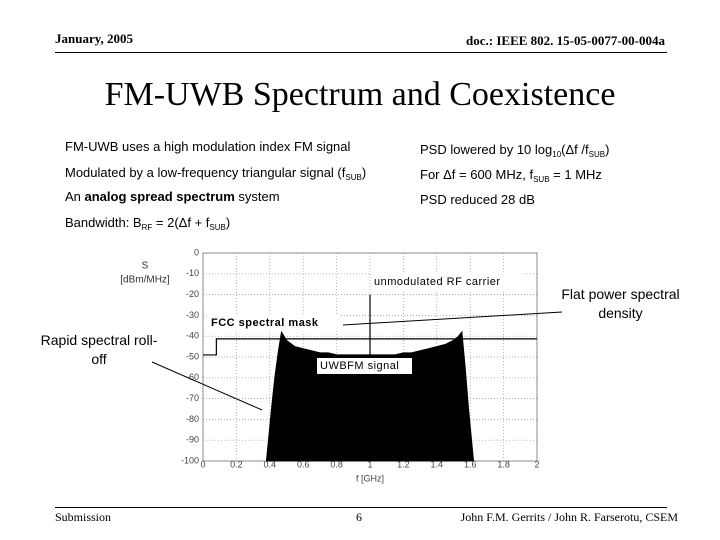 This screenshot has width=720, height=540. Describe the element at coordinates (361, 52) in the screenshot. I see `header-rule` at that location.